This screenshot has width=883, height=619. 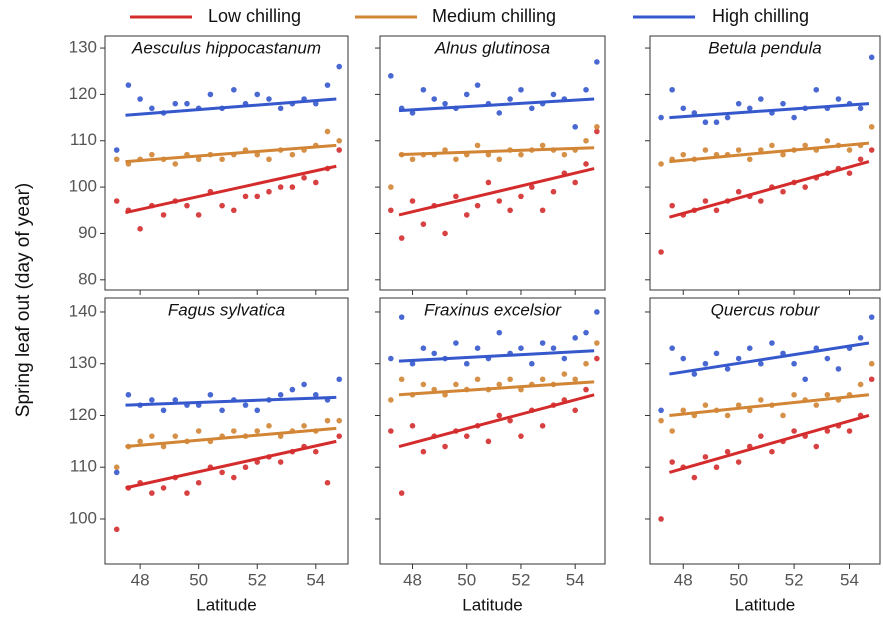 What do you see at coordinates (83, 310) in the screenshot?
I see `y-tick-label: 140` at bounding box center [83, 310].